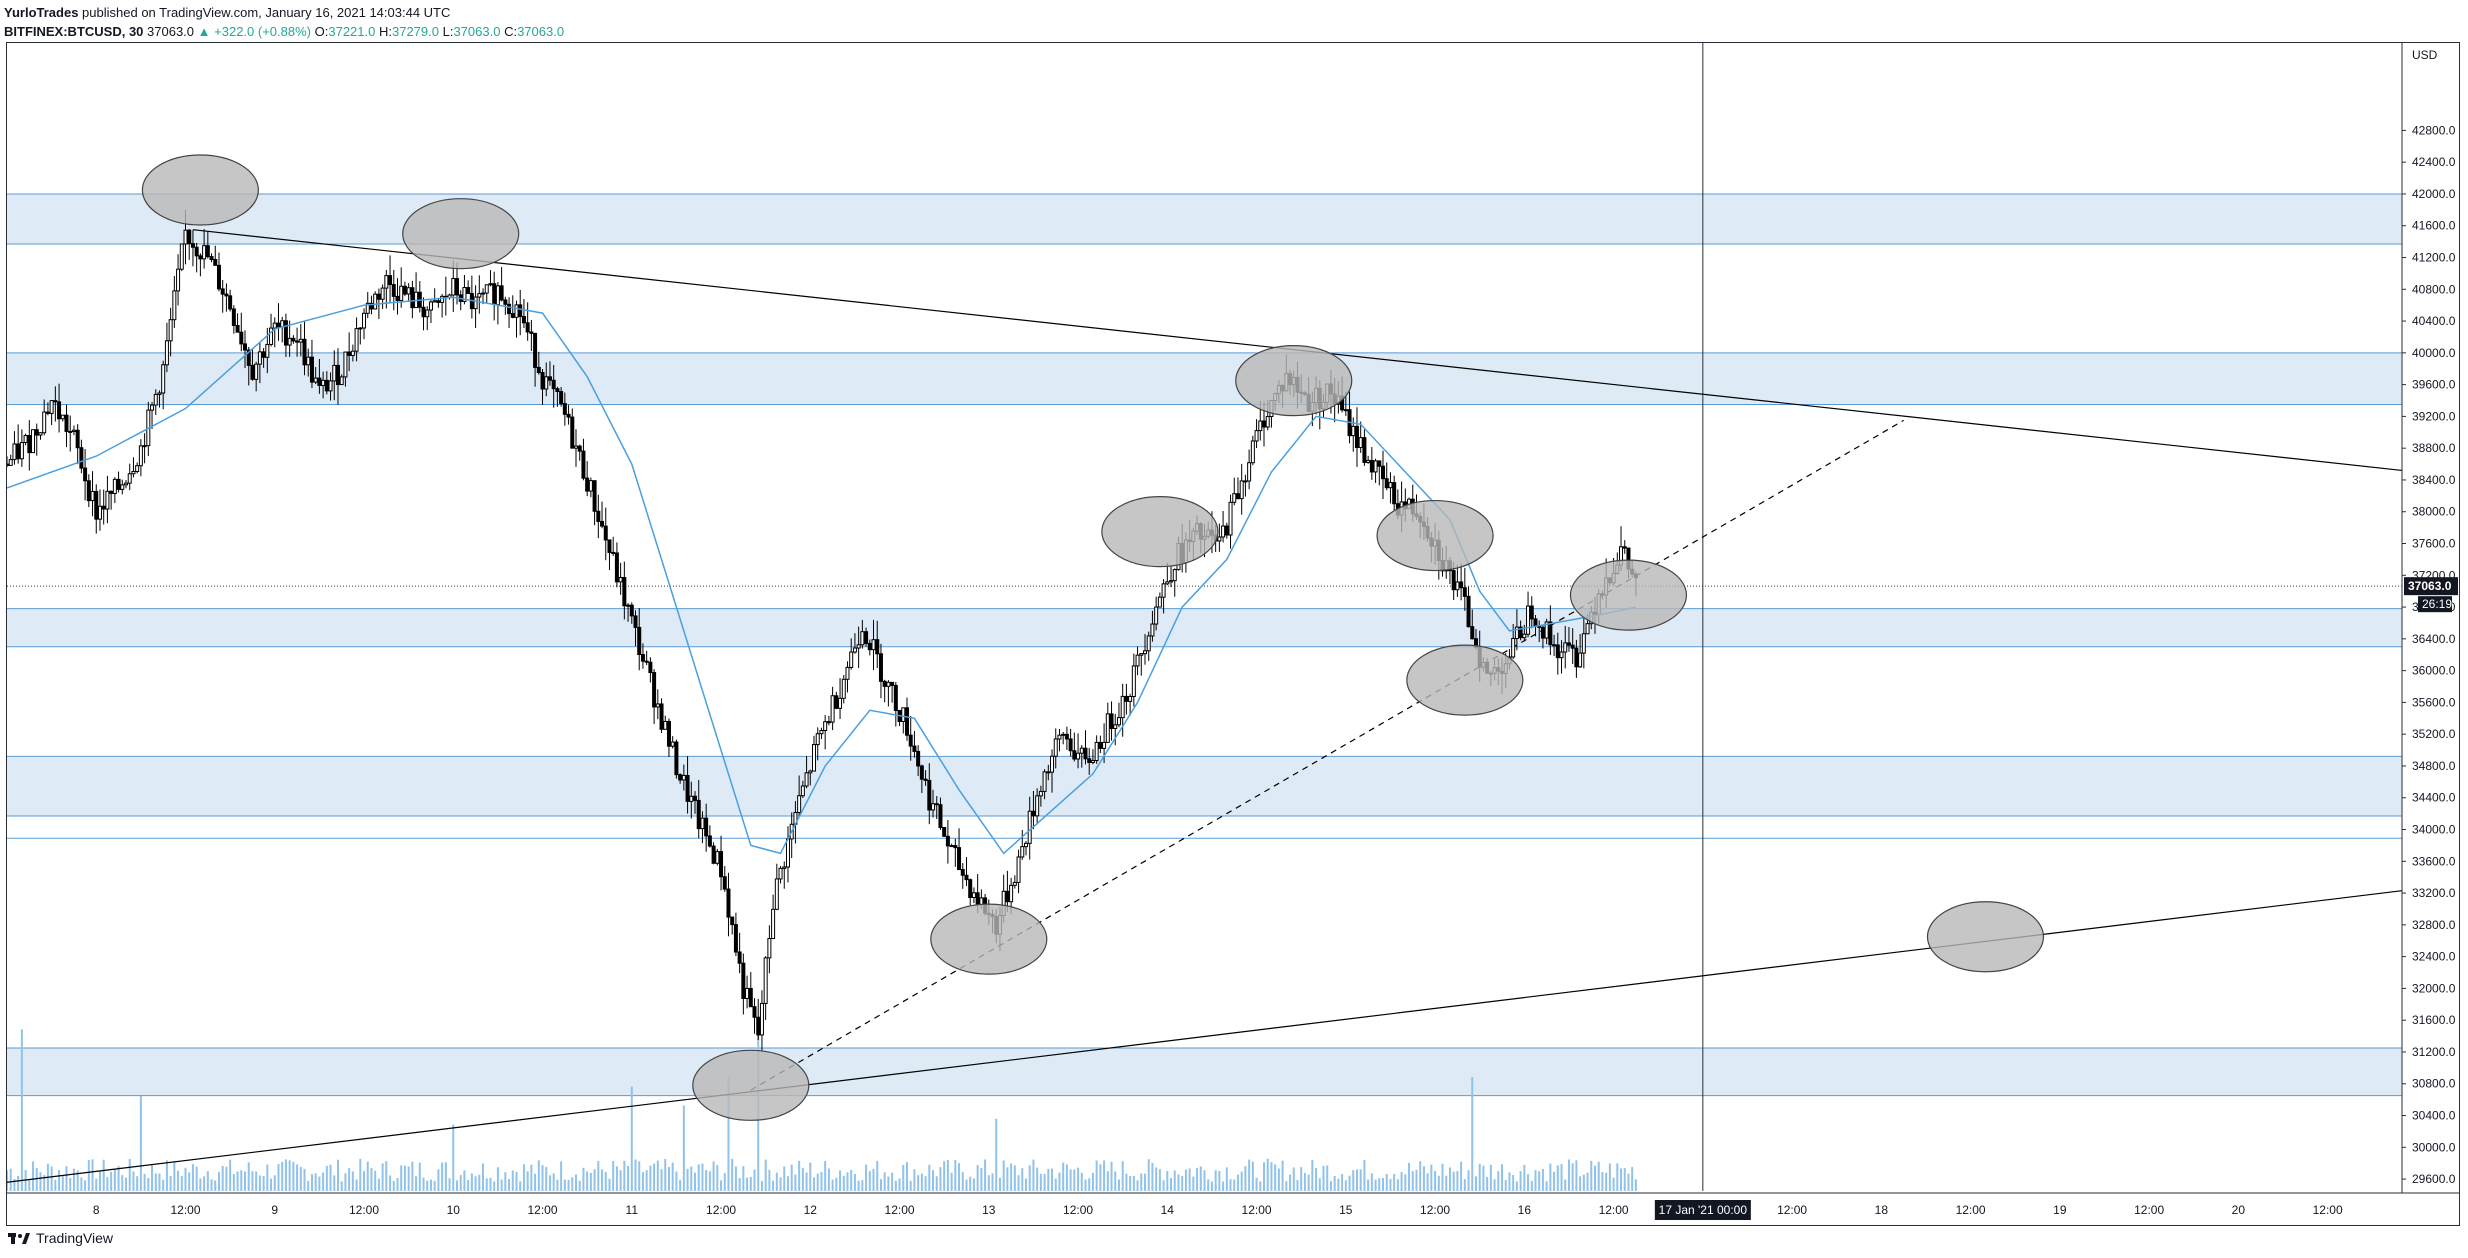 The height and width of the screenshot is (1258, 2468). Describe the element at coordinates (41, 12) in the screenshot. I see `author-name: YurloTrades` at that location.